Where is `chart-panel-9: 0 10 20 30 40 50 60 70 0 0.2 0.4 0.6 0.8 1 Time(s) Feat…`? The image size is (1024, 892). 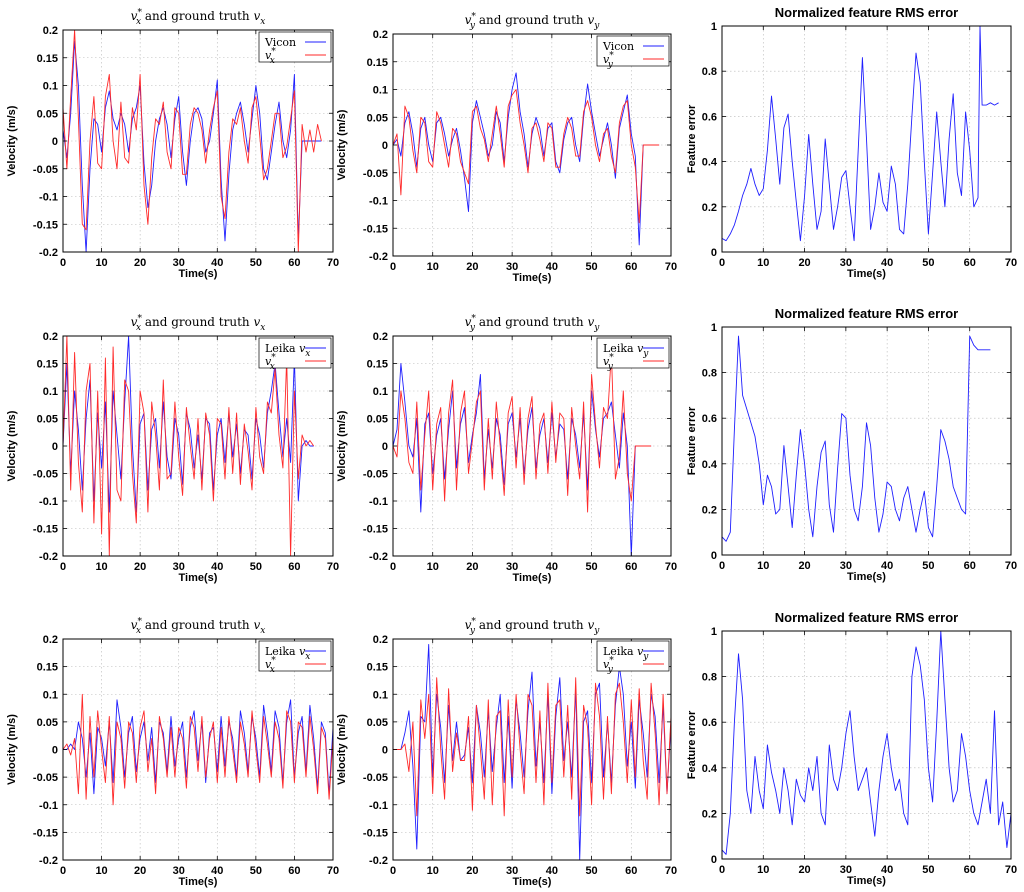
chart-panel-9: 0 10 20 30 40 50 60 70 0 0.2 0.4 0.6 0.8 1 Time(s) Feat… is located at coordinates (851, 748).